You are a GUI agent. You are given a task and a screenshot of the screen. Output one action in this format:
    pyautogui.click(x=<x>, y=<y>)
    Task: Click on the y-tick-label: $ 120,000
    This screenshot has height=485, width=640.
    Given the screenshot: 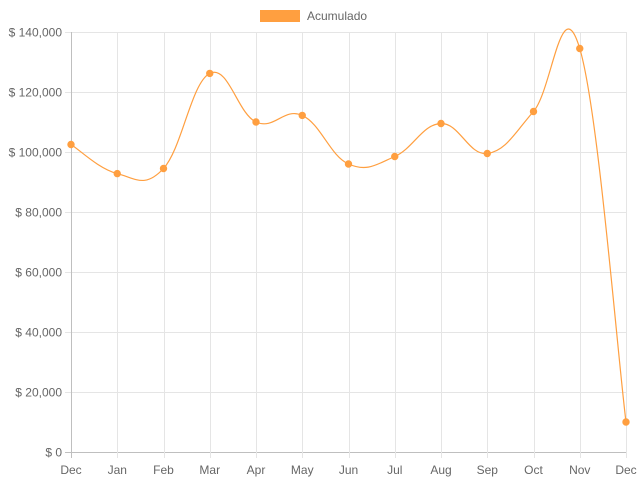 What is the action you would take?
    pyautogui.click(x=36, y=93)
    